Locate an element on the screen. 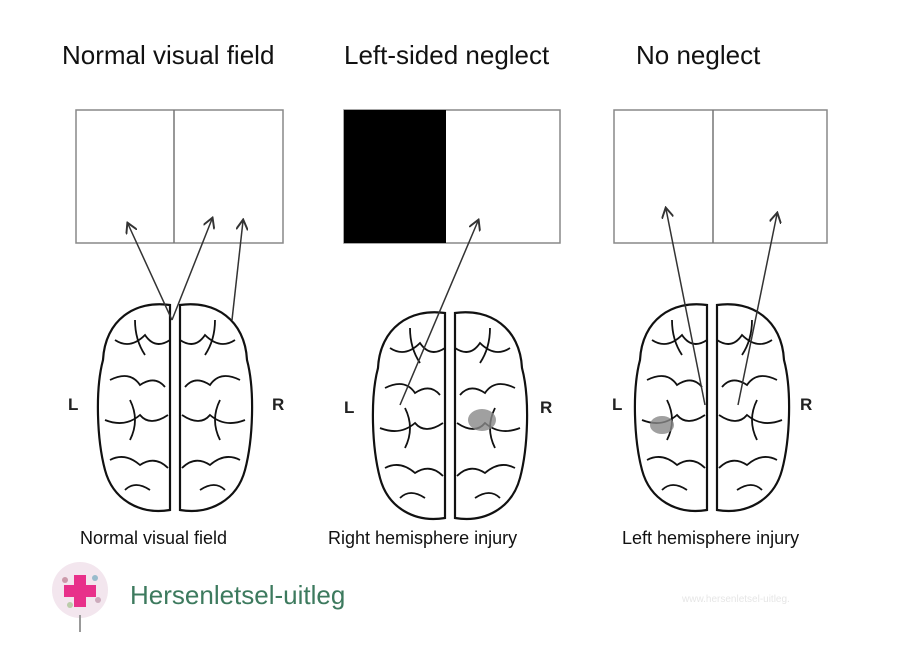 This screenshot has height=659, width=900. brain-right-injury is located at coordinates (450, 416).